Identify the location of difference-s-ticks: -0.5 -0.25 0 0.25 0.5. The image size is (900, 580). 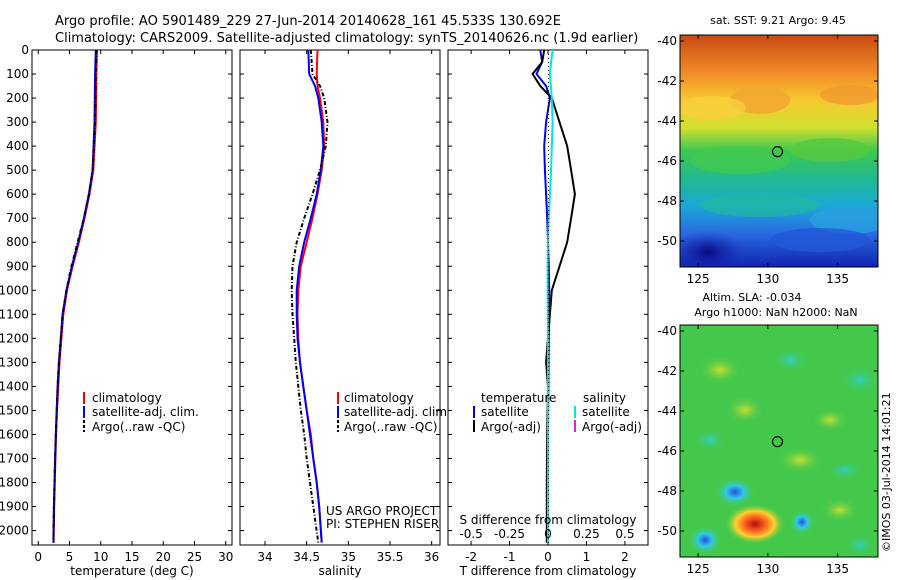
(546, 534).